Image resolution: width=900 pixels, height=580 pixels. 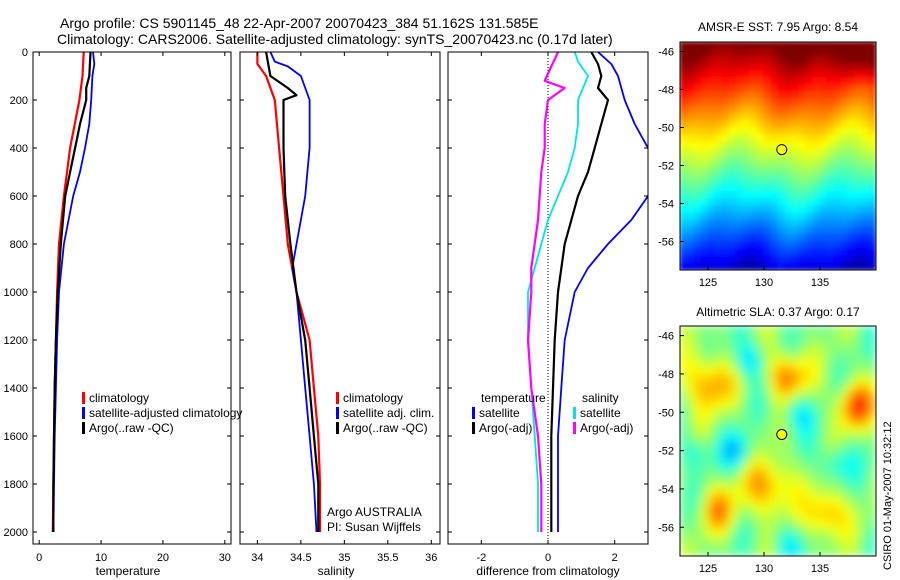 I want to click on difference-xtick-label-2: 2, so click(x=615, y=558).